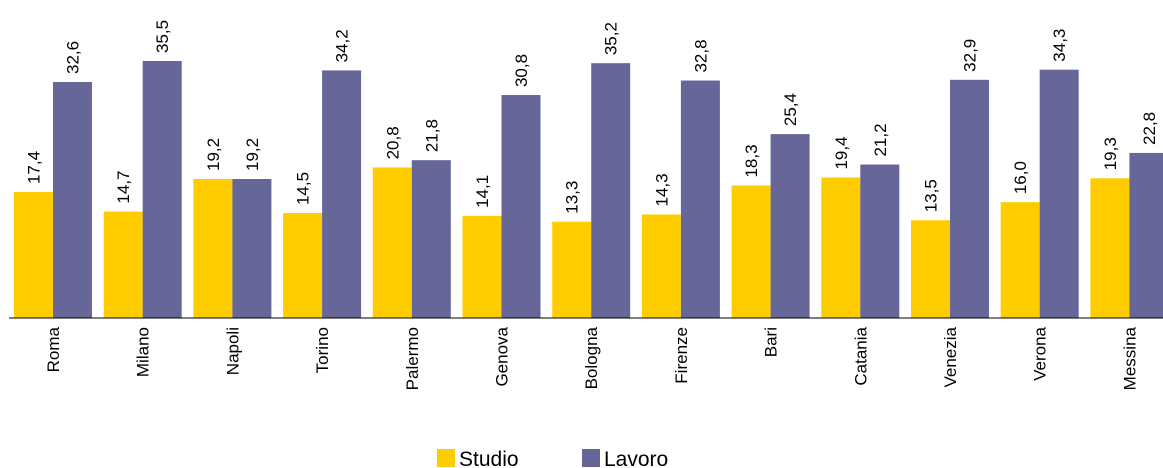  I want to click on category-label-napoli: Napoli, so click(232, 351).